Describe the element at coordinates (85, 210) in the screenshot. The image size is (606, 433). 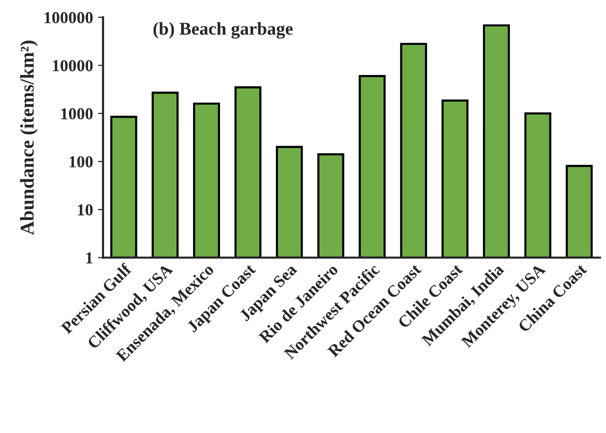
I see `y-tick-label: 10` at that location.